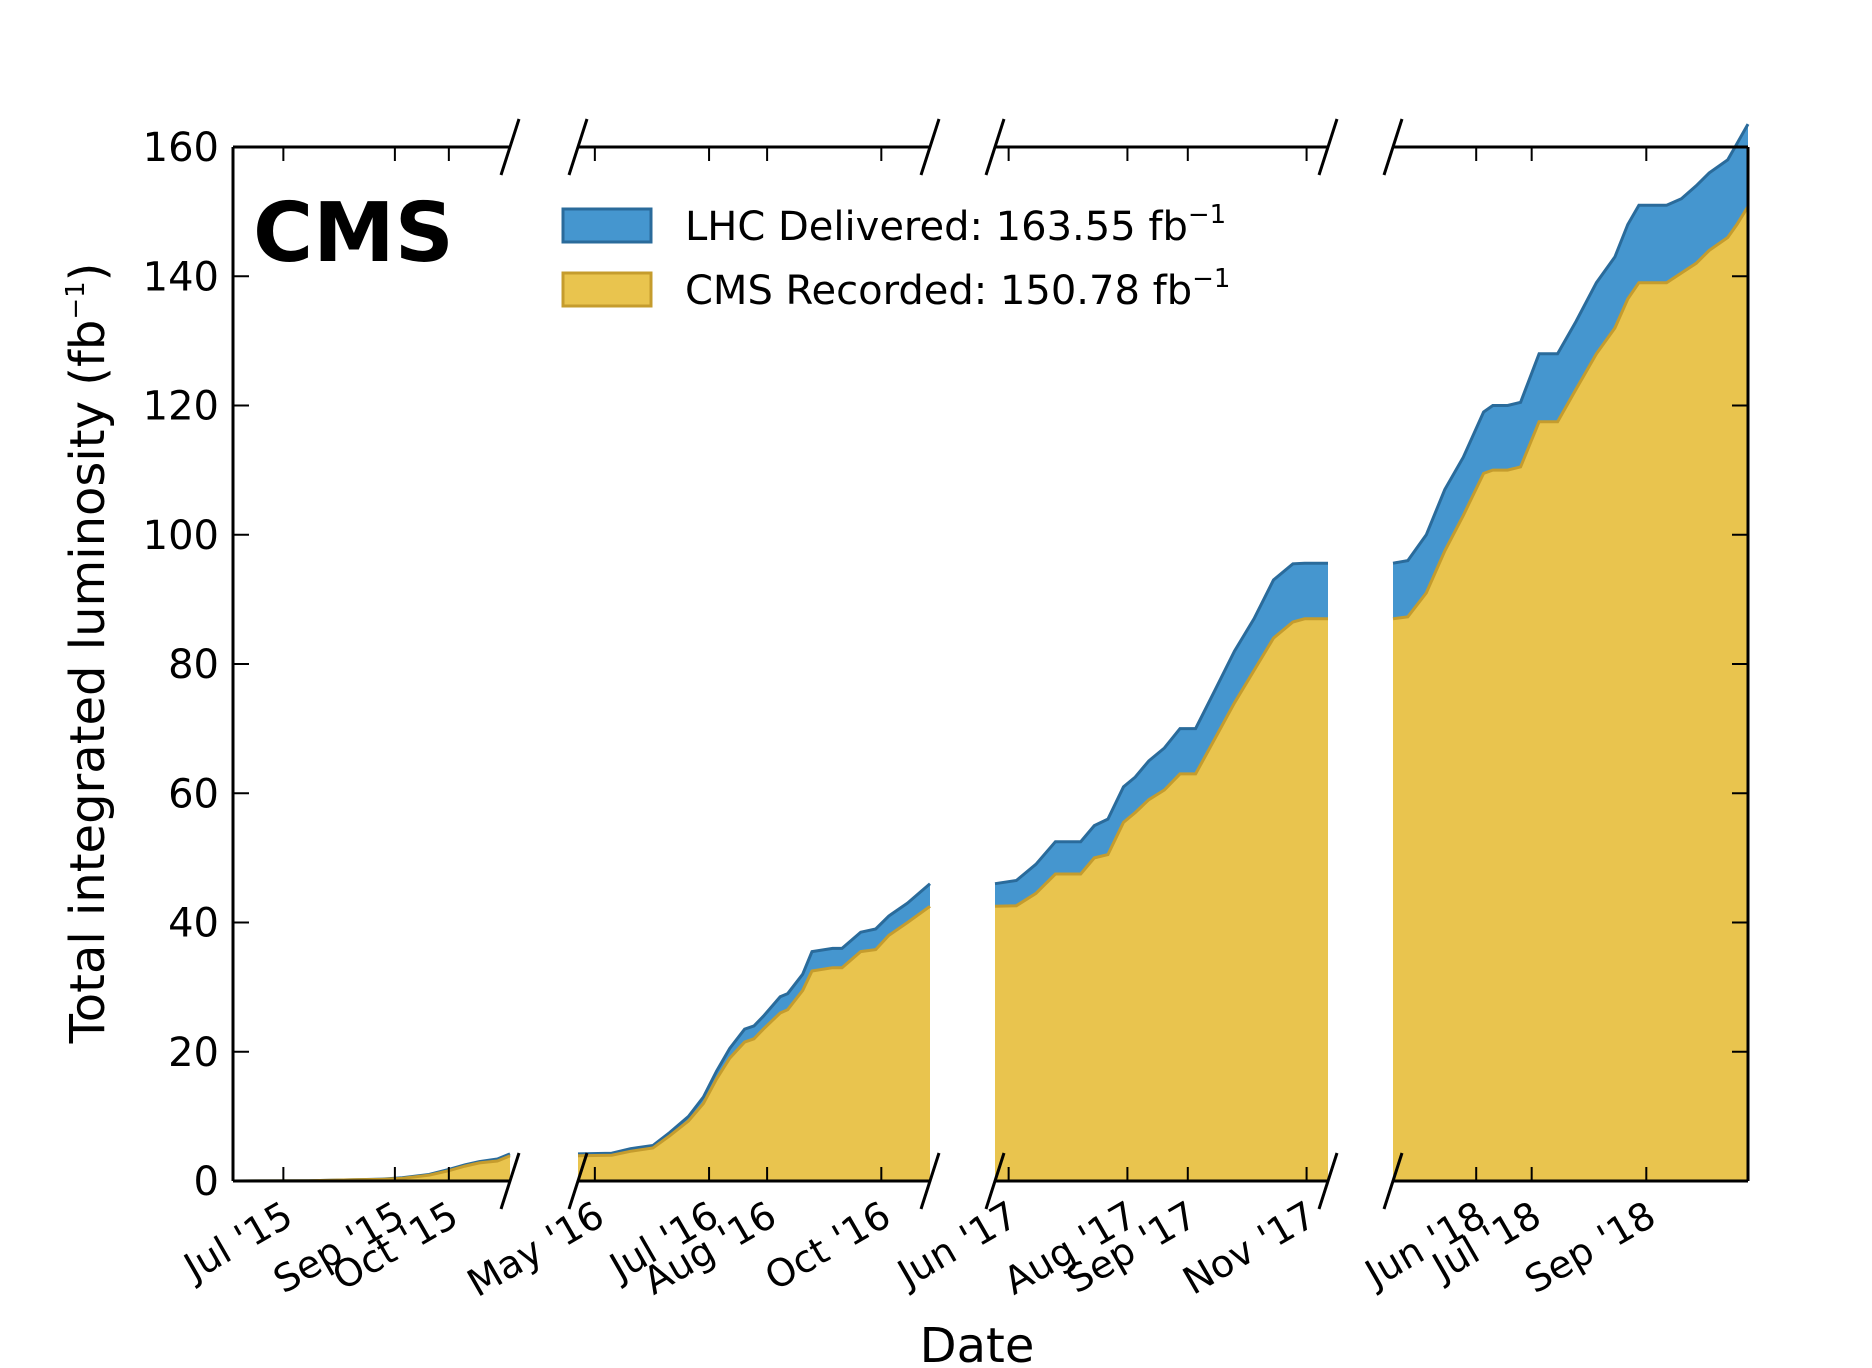  Describe the element at coordinates (607, 225) in the screenshot. I see `legend-swatch-delivered` at that location.